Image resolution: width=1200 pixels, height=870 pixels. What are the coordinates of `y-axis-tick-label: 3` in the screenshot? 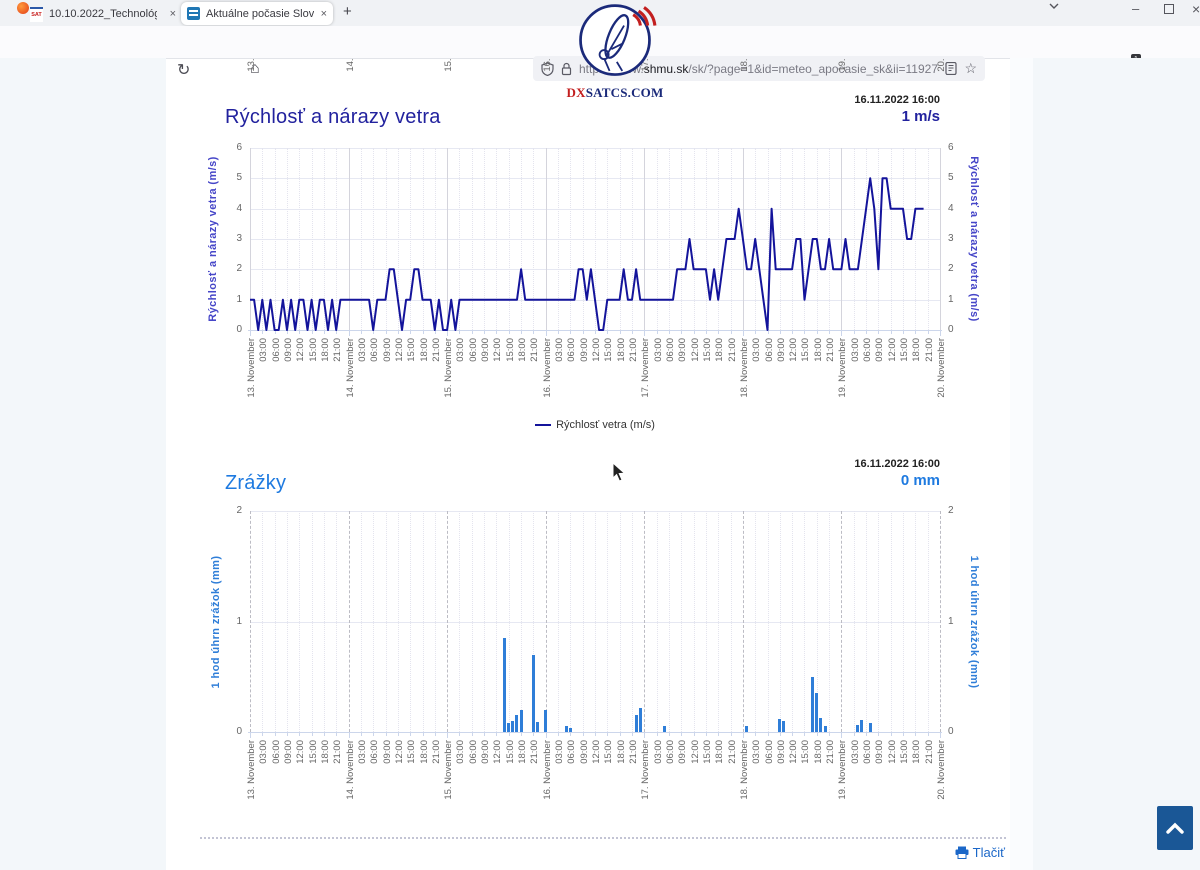 It's located at (239, 238).